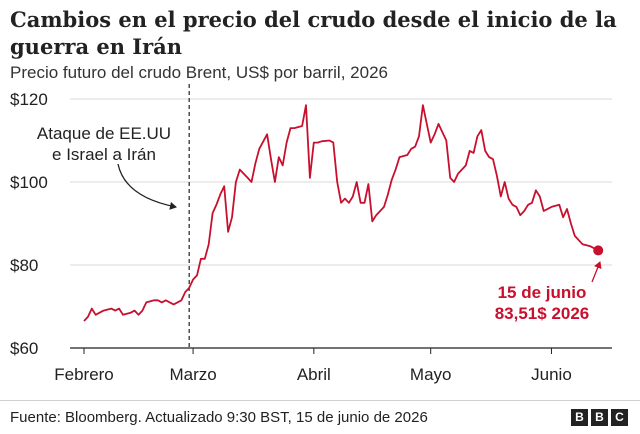 The image size is (640, 434). I want to click on x-tick-label: Marzo, so click(192, 374).